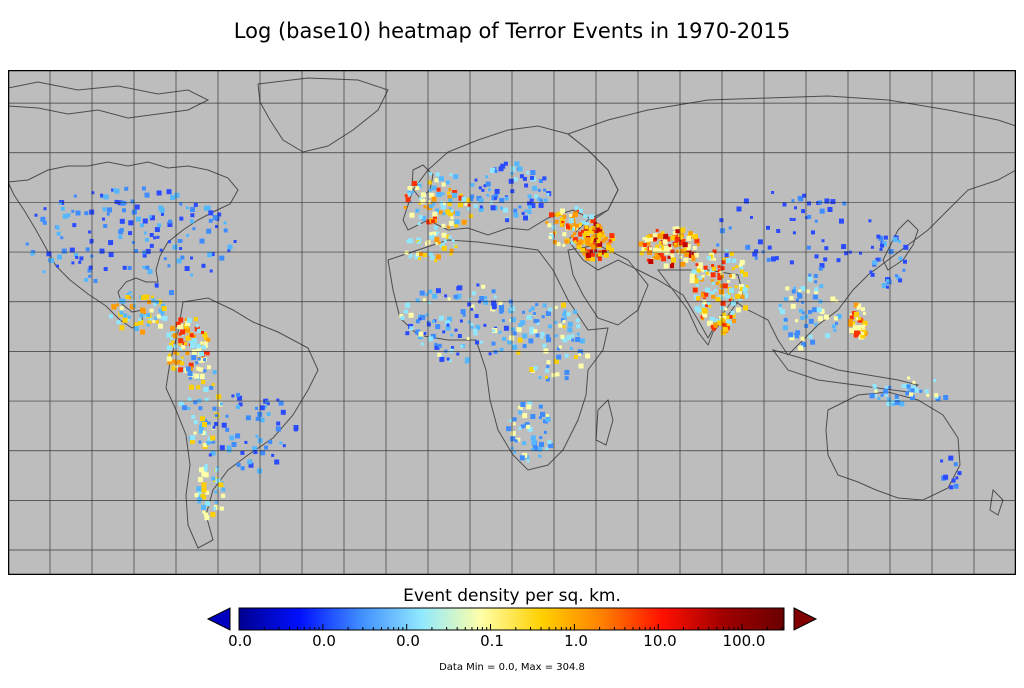  What do you see at coordinates (660, 641) in the screenshot?
I see `colorbar-tick-label: 10.0` at bounding box center [660, 641].